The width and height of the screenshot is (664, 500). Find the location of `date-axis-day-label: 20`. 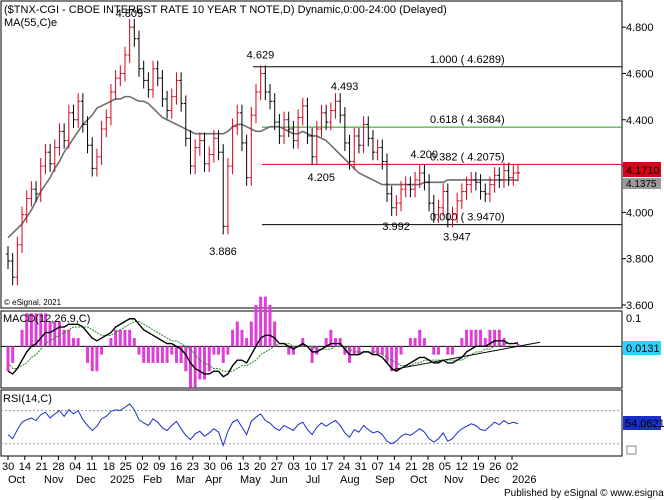

date-axis-day-label: 20 is located at coordinates (260, 467).